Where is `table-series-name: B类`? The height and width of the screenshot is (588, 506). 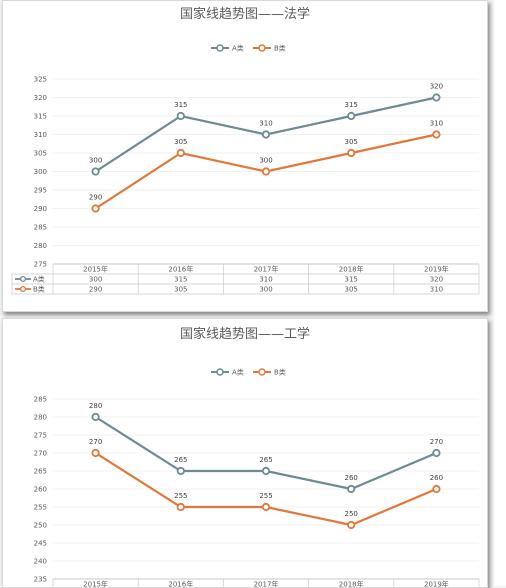 table-series-name: B类 is located at coordinates (39, 289).